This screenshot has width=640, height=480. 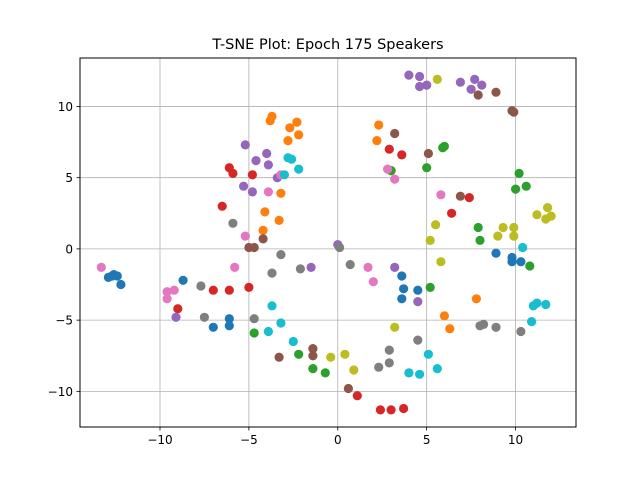 I want to click on y-axis-ticks: −10 −5 0 5 10, so click(x=64, y=249).